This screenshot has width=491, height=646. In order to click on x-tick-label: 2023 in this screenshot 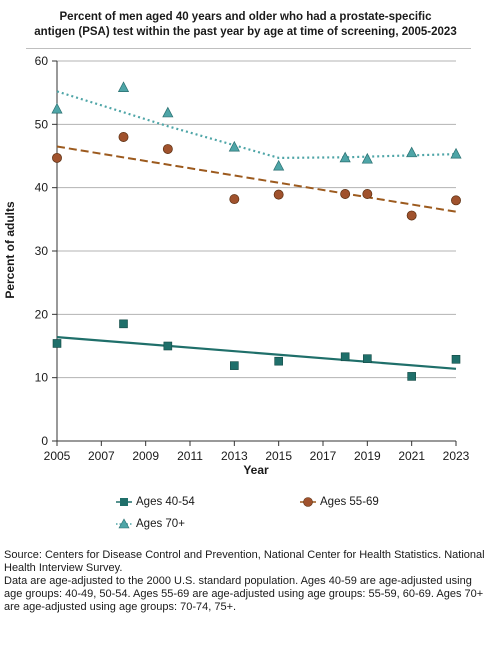, I will do `click(456, 456)`.